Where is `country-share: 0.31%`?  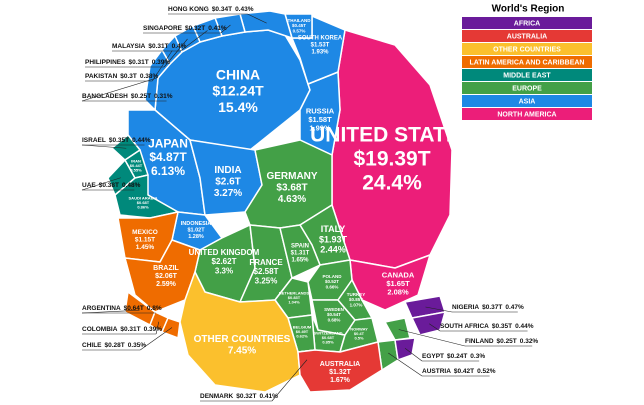 country-share: 0.31% is located at coordinates (163, 96).